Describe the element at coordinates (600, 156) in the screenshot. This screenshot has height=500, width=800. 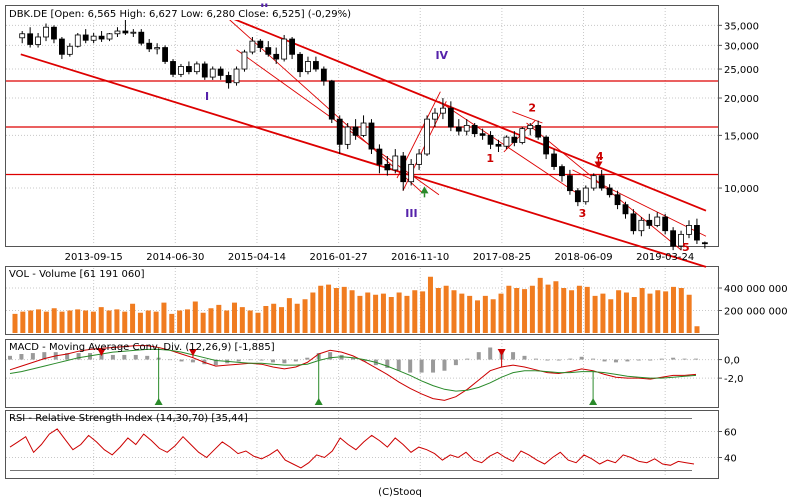
I see `wave-label: 4` at that location.